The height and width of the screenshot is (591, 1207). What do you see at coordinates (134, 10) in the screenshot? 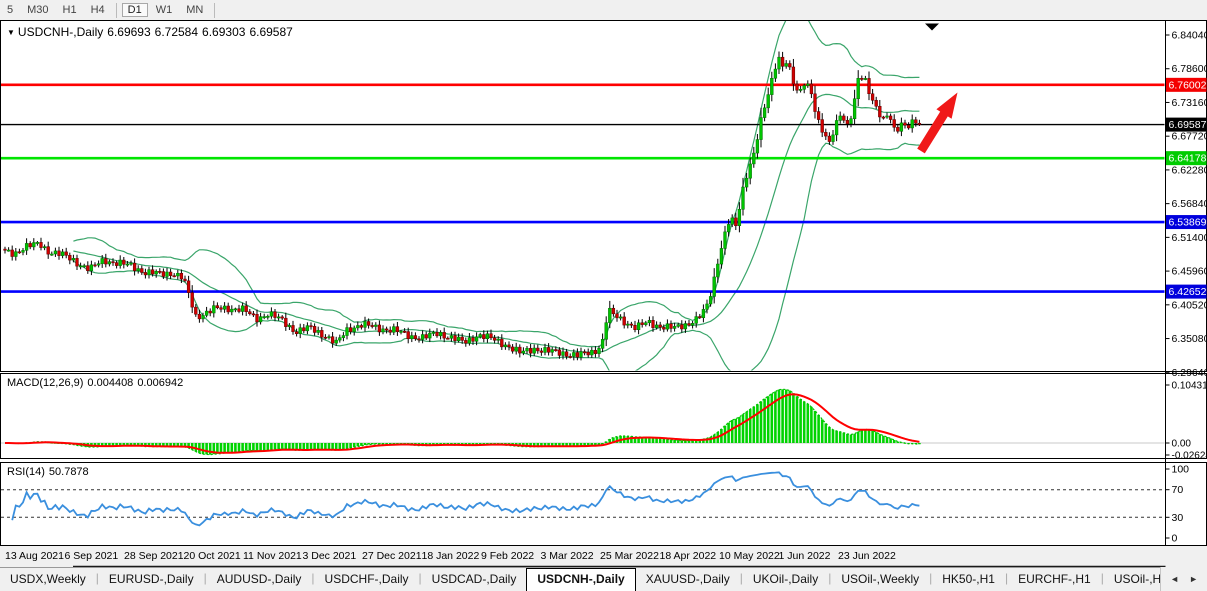
I see `timeframe-button-d1: D1` at bounding box center [134, 10].